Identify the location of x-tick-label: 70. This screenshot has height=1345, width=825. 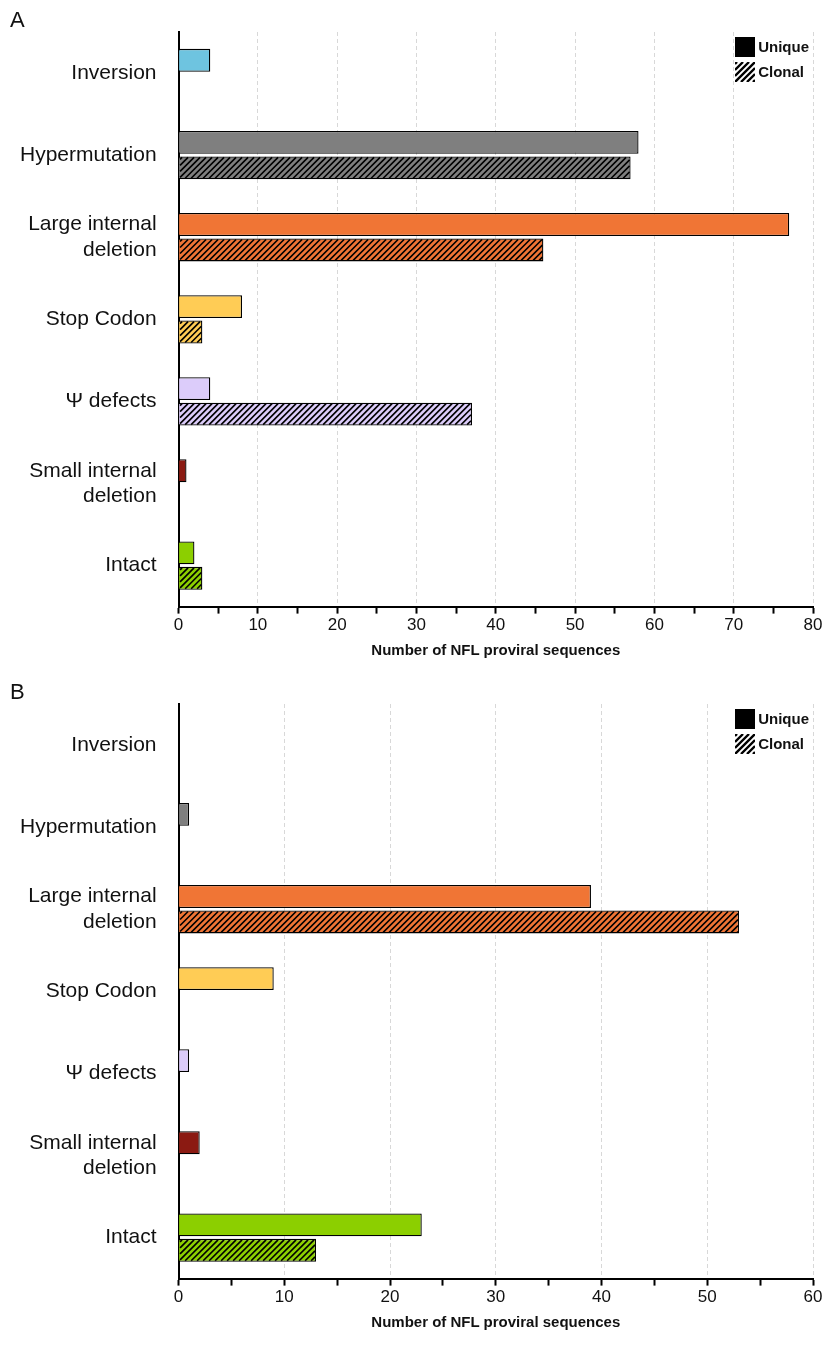
(734, 625).